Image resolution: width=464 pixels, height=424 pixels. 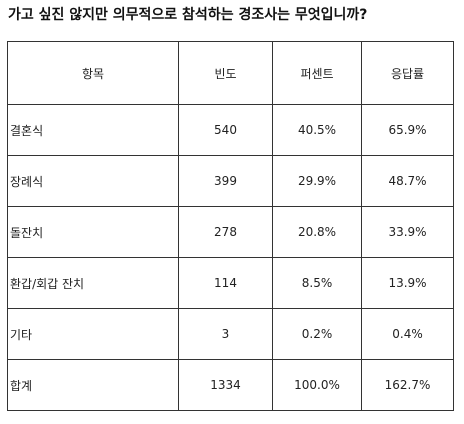 What do you see at coordinates (225, 385) in the screenshot?
I see `cell-frequency: 1334` at bounding box center [225, 385].